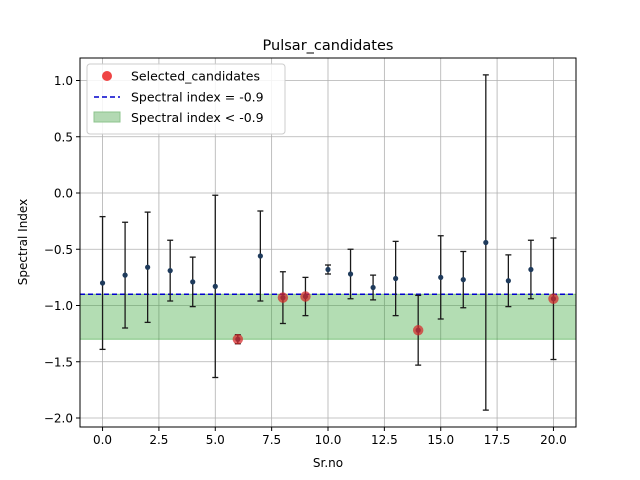 Image resolution: width=640 pixels, height=480 pixels. What do you see at coordinates (23, 242) in the screenshot?
I see `y-axis-label: Spectral Index` at bounding box center [23, 242].